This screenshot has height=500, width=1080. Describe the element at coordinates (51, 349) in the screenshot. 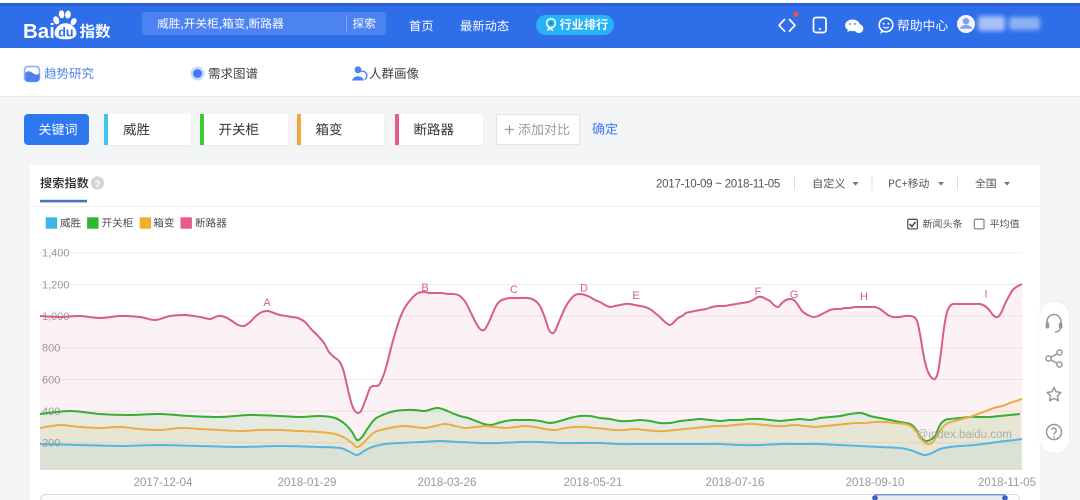

I see `svg-text: 800` at that location.